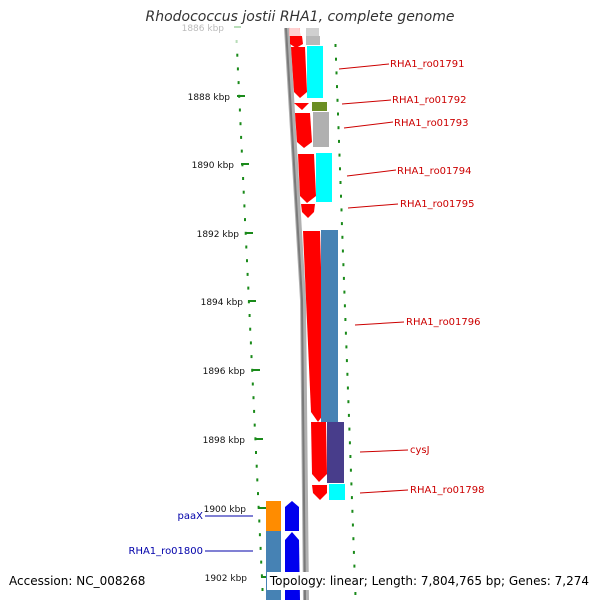  I want to click on scale-tick-label: 1900 kbp, so click(225, 510).